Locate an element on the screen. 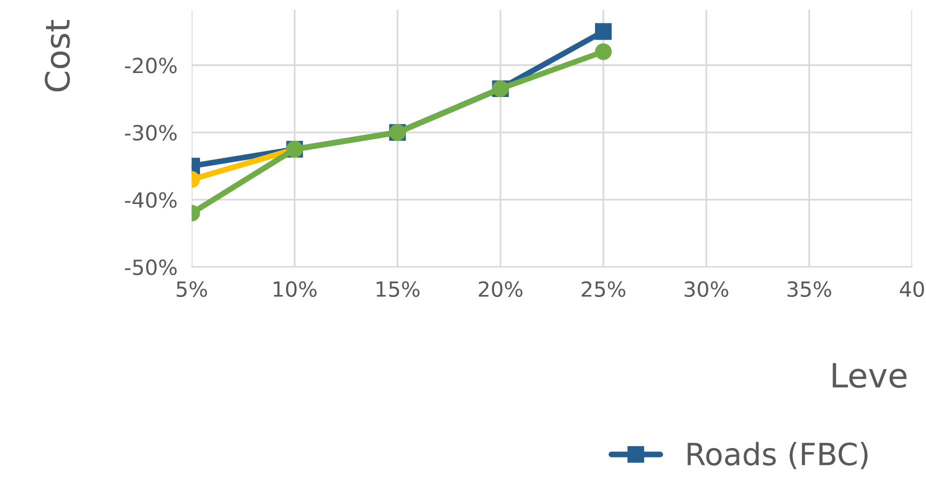  x-tick-label: 30% is located at coordinates (706, 289).